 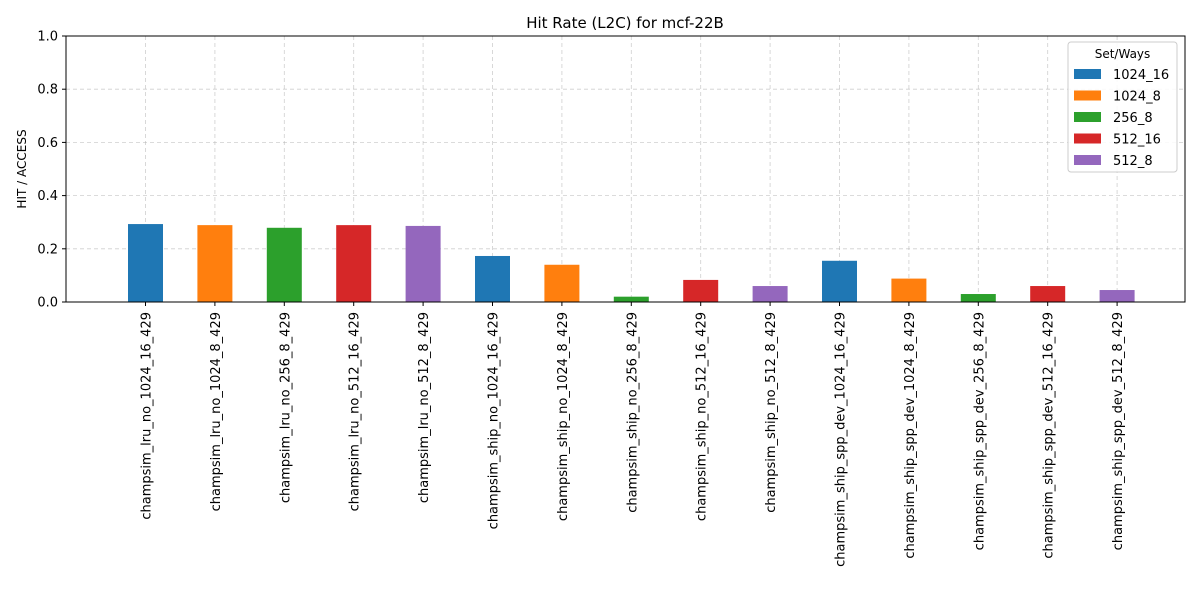 What do you see at coordinates (1133, 161) in the screenshot?
I see `legend-label: 512_8` at bounding box center [1133, 161].